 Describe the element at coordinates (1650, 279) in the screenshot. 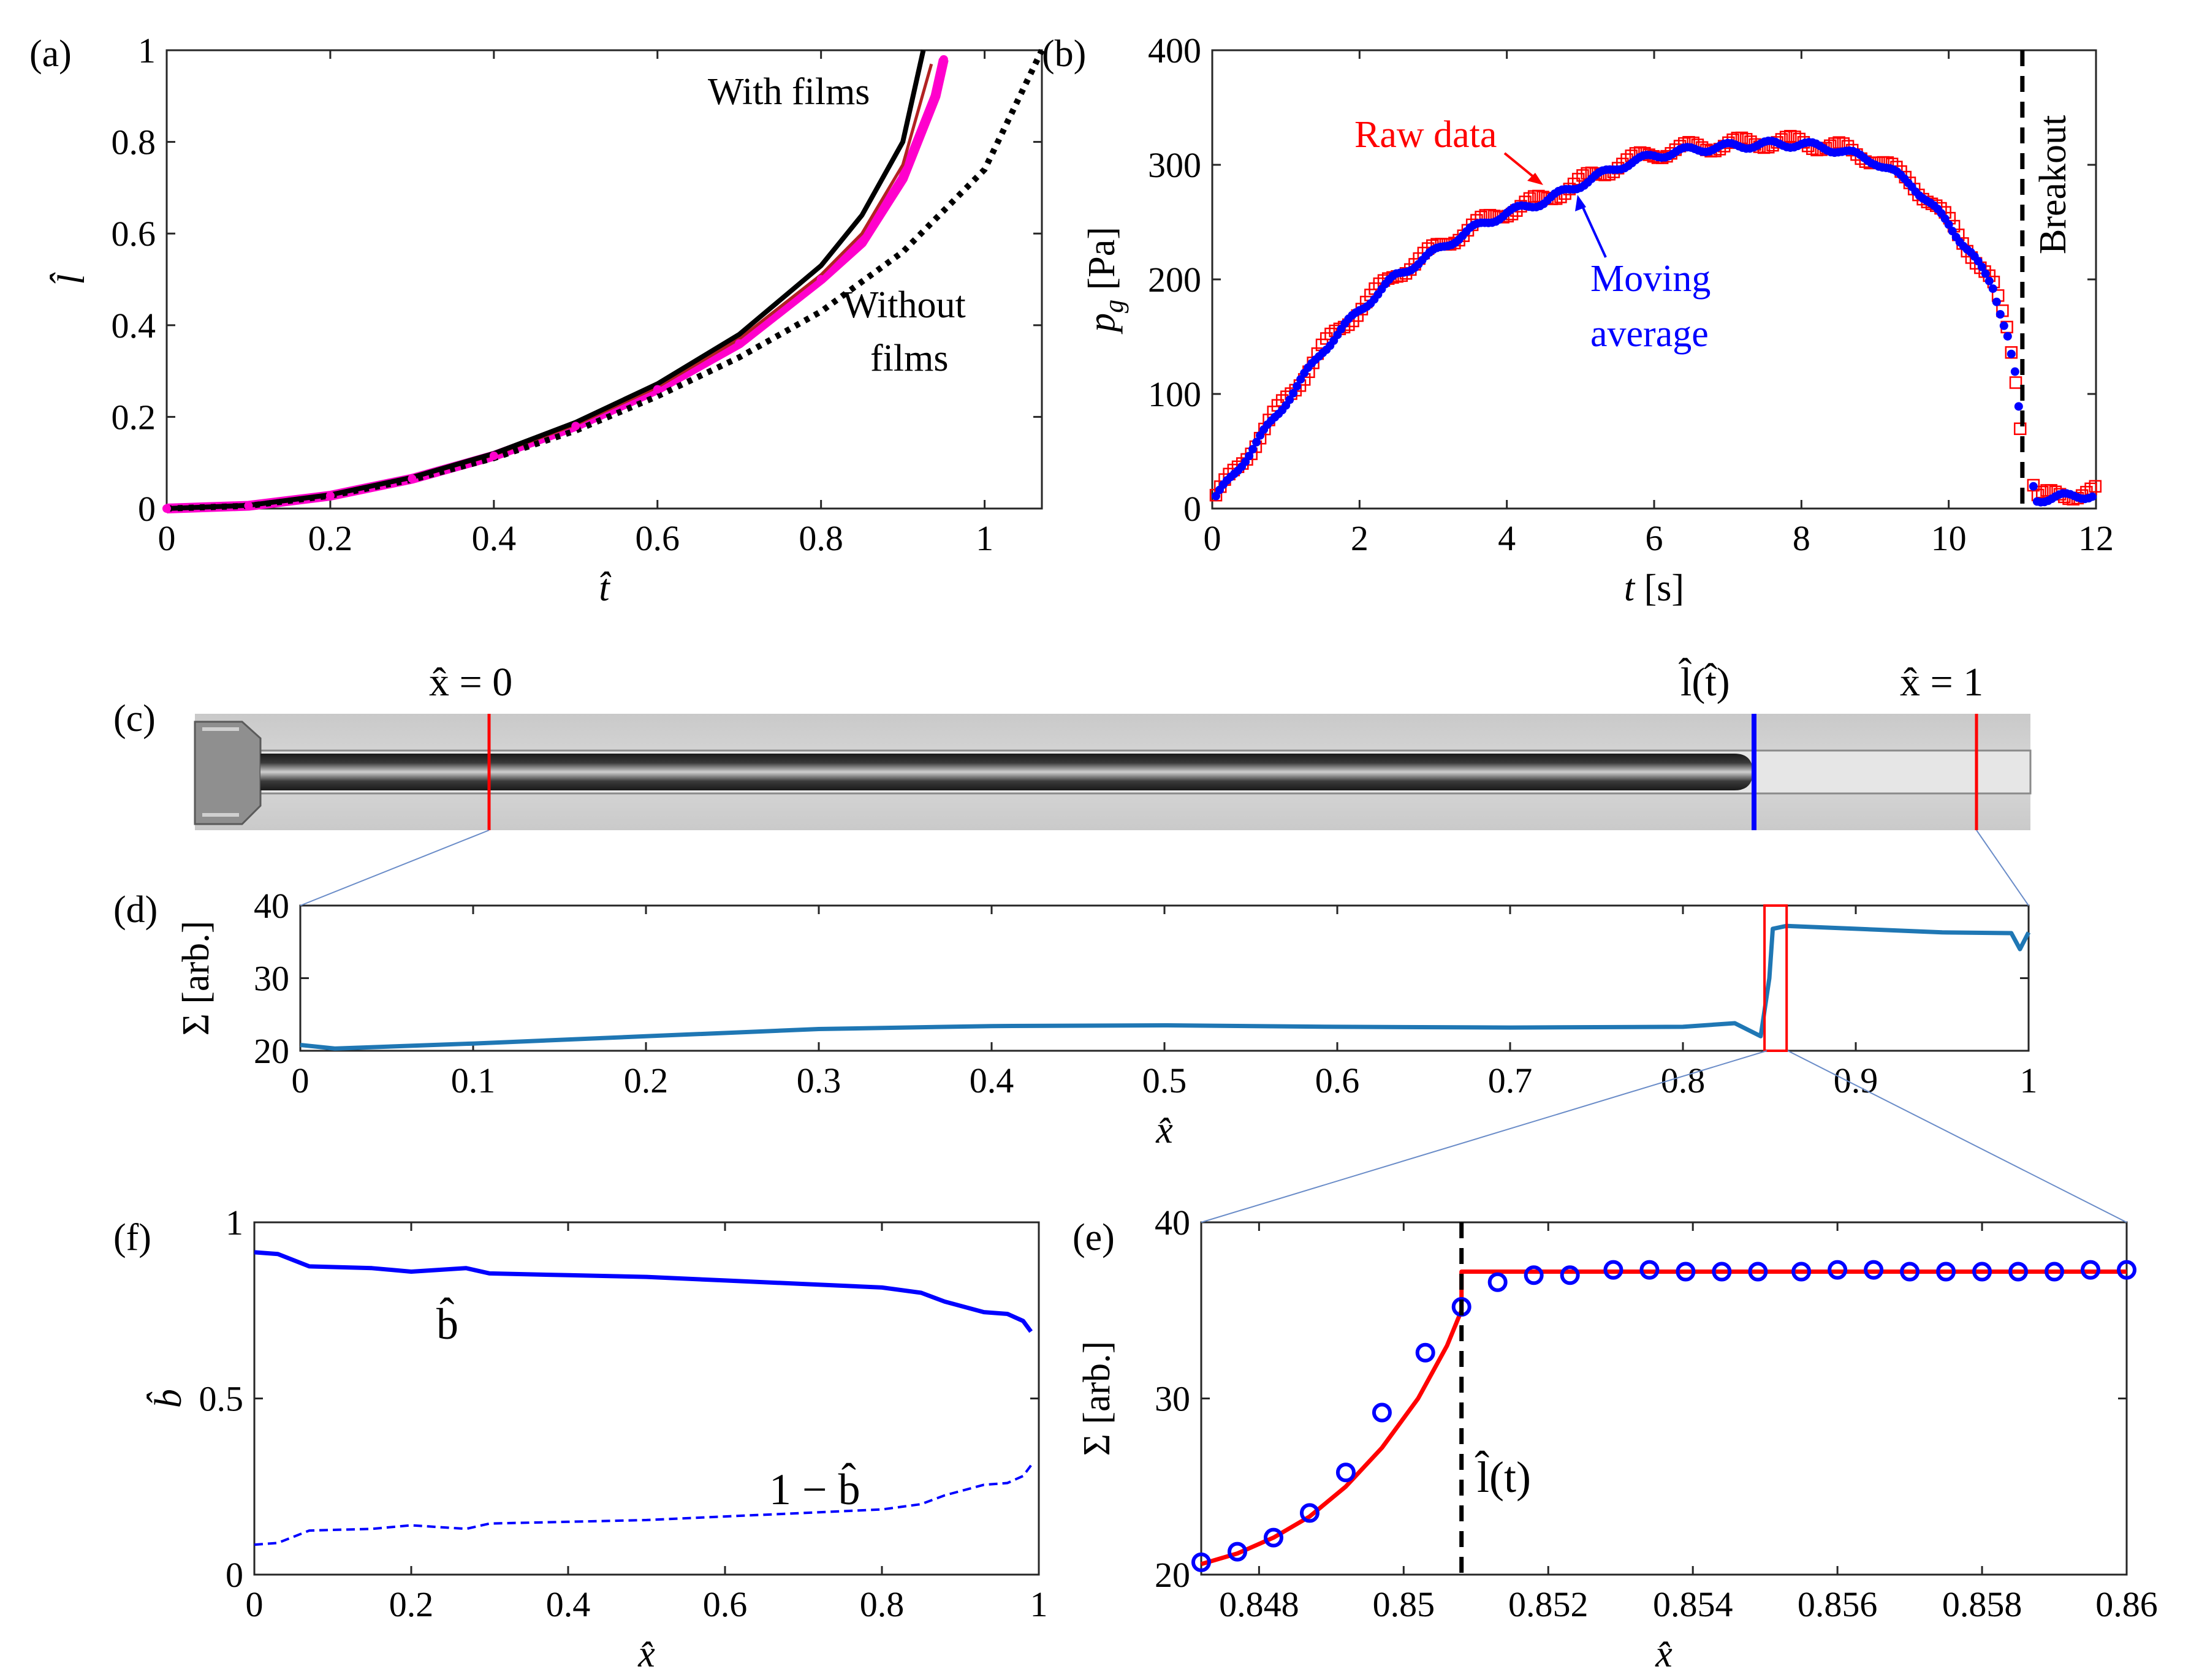

I see `annotation-moving: Moving` at that location.